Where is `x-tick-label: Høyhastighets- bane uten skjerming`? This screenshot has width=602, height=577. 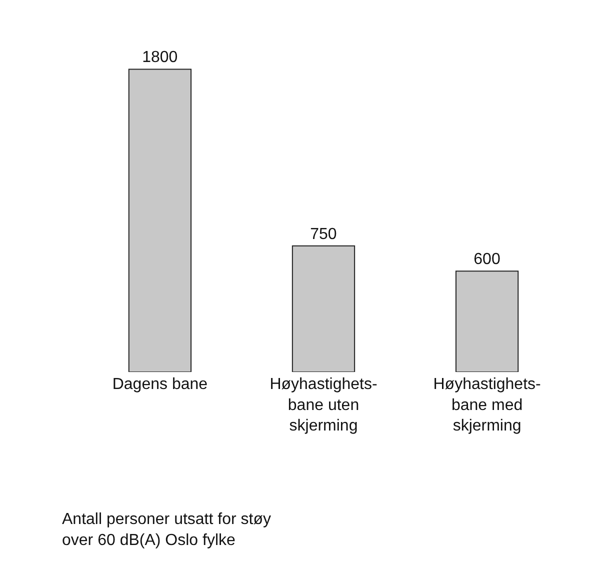
x-tick-label: Høyhastighets- bane uten skjerming is located at coordinates (324, 405).